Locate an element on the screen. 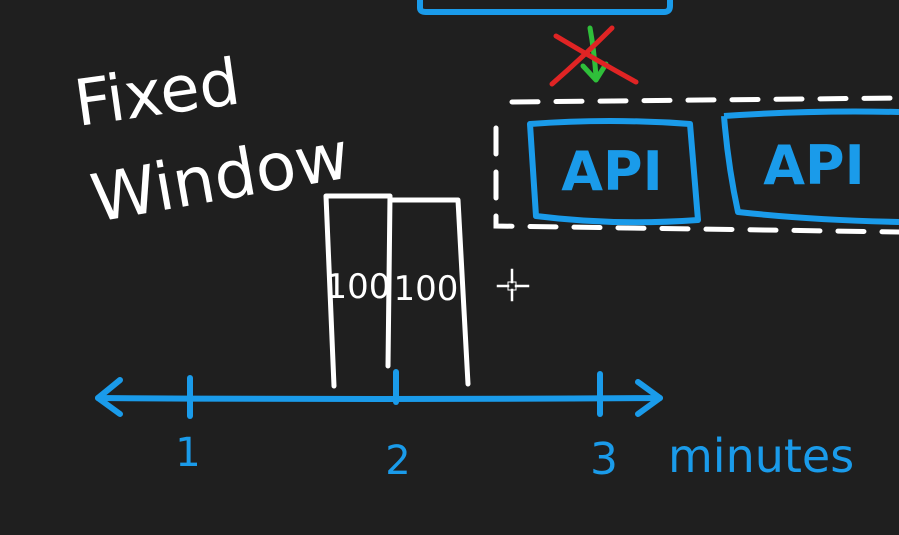 This screenshot has height=535, width=899. server-group-dashed-border is located at coordinates (696, 165).